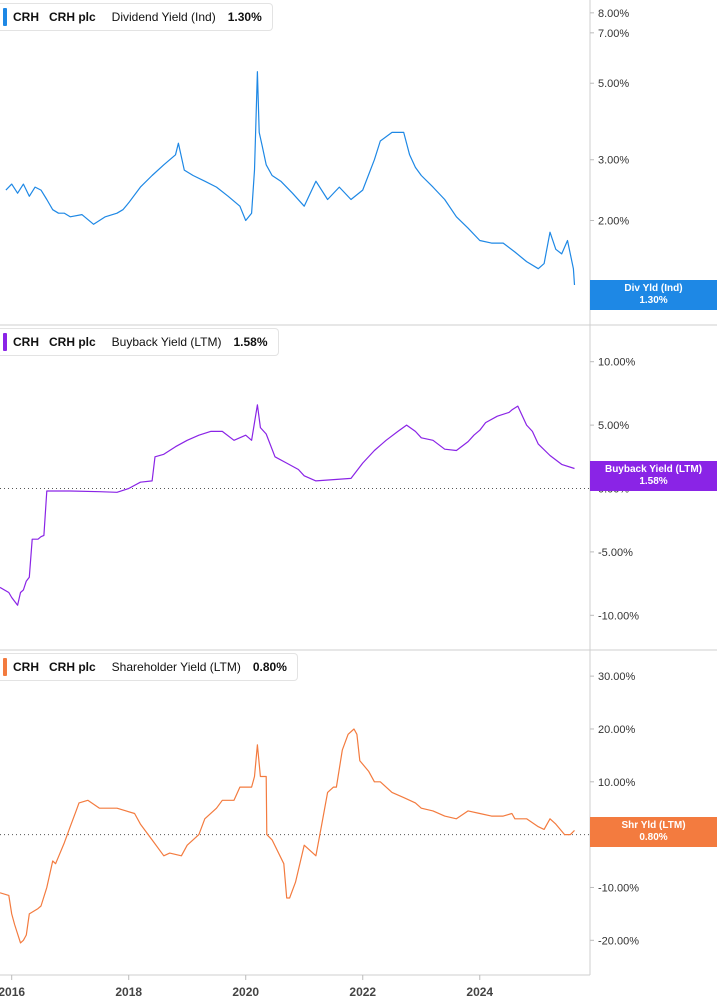 Image resolution: width=717 pixels, height=1005 pixels. I want to click on flag-value: 0.80%, so click(653, 837).